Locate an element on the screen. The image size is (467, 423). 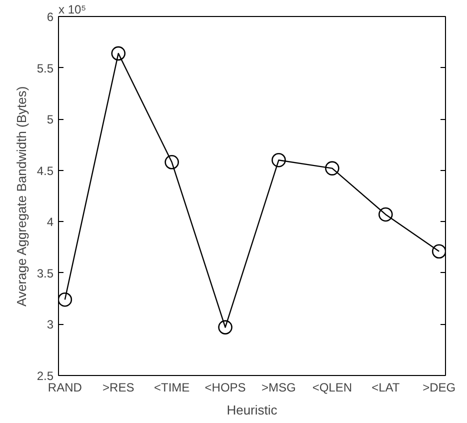
x-tick-label: <LAT is located at coordinates (386, 387).